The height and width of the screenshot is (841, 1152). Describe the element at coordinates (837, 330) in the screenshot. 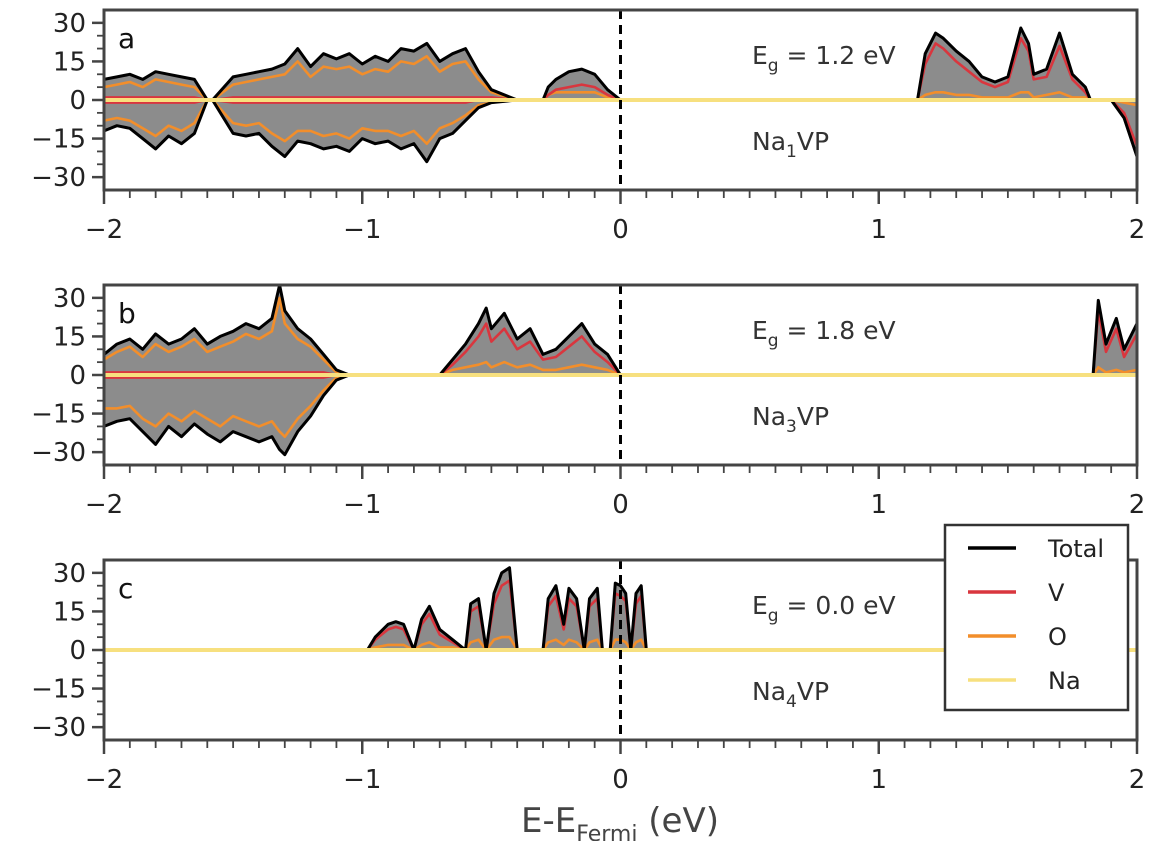

I see `text-part: = 1.8 eV` at that location.